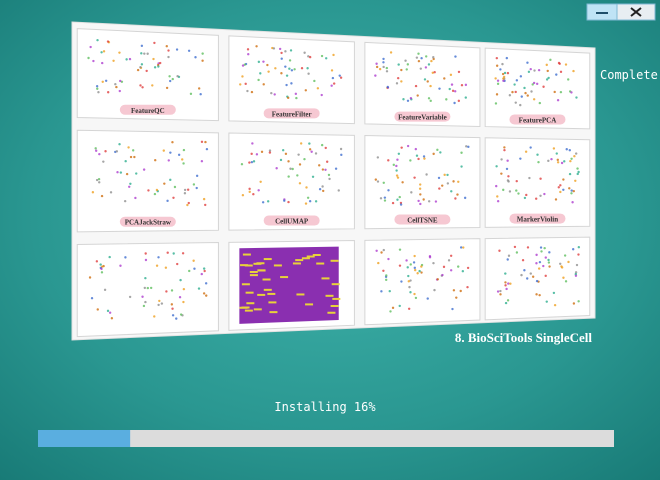 This screenshot has height=480, width=660. What do you see at coordinates (636, 12) in the screenshot?
I see `close-icon` at bounding box center [636, 12].